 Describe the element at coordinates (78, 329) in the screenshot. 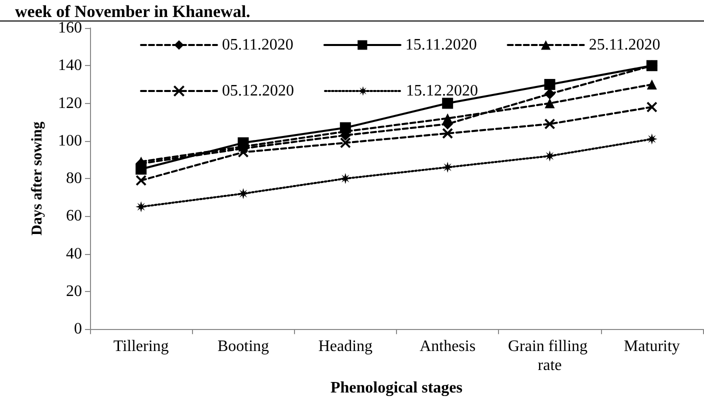

I see `y-tick-label: 0` at that location.